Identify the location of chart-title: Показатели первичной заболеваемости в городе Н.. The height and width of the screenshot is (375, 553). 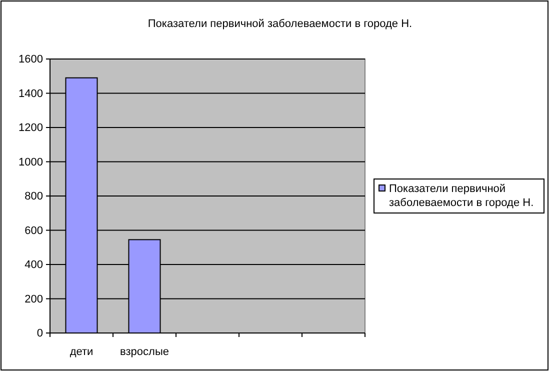
(280, 24).